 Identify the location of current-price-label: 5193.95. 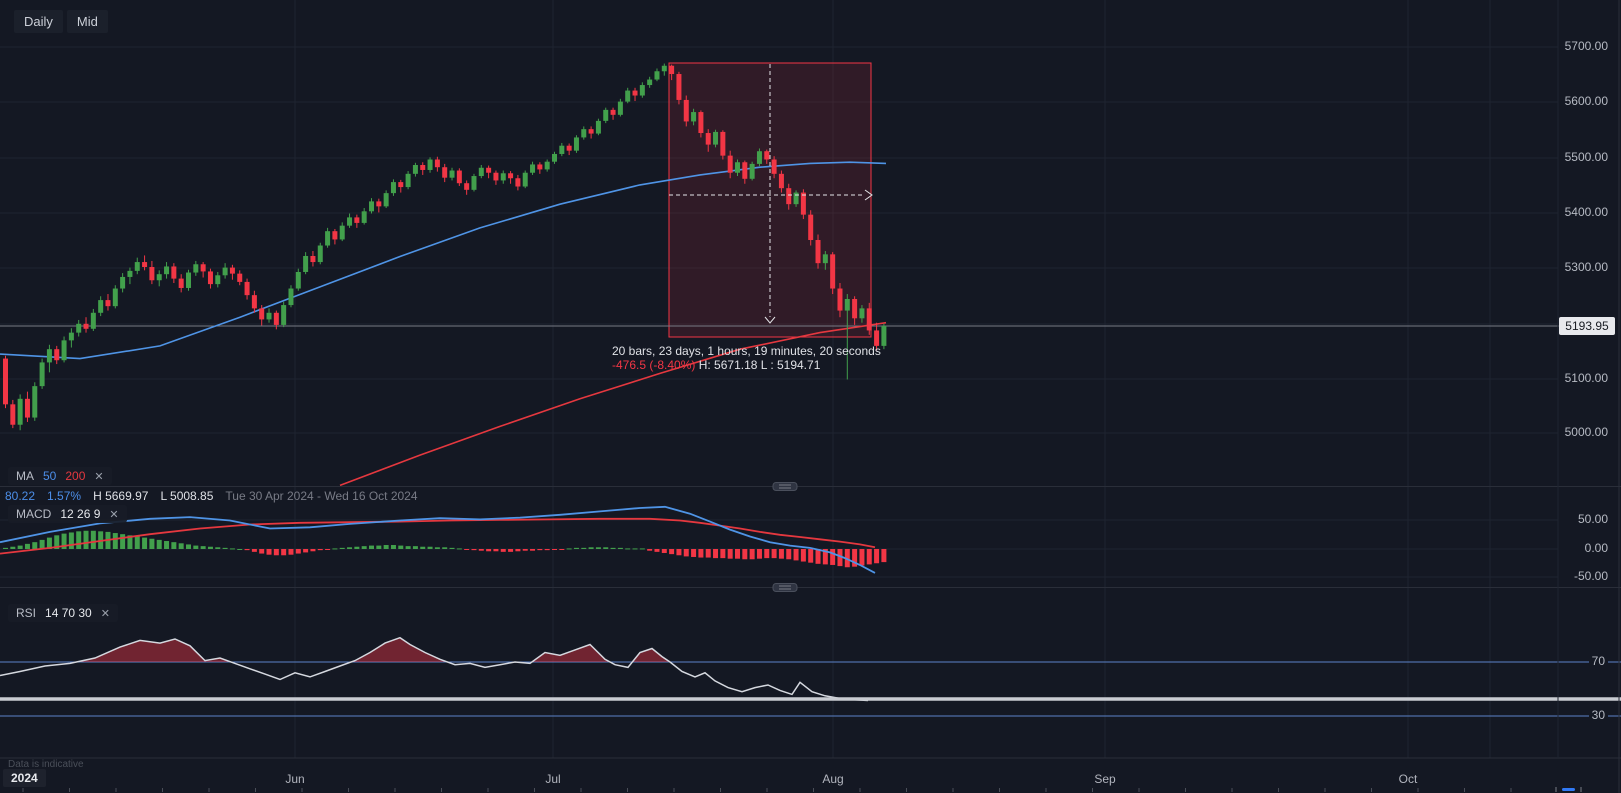
(1587, 326).